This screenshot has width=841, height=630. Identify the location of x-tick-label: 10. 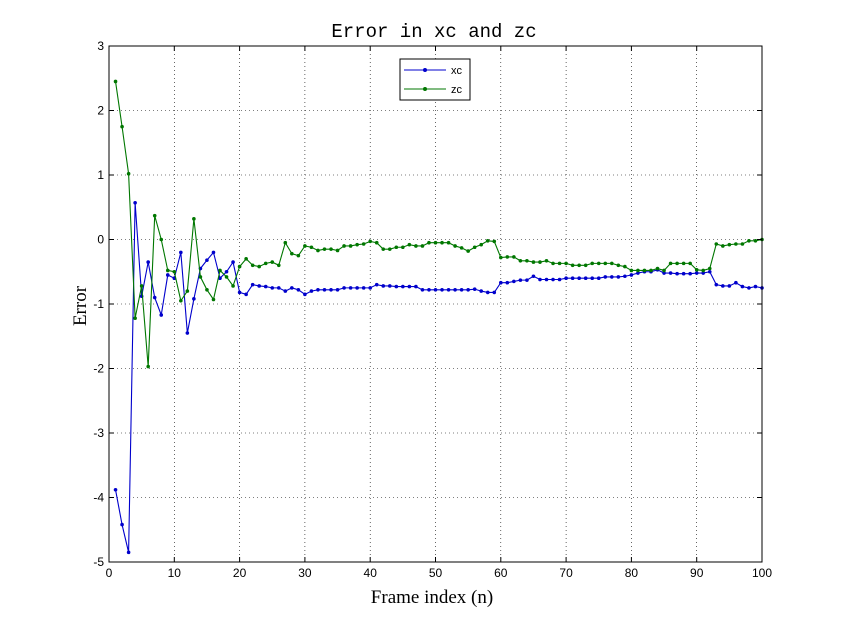
(175, 573).